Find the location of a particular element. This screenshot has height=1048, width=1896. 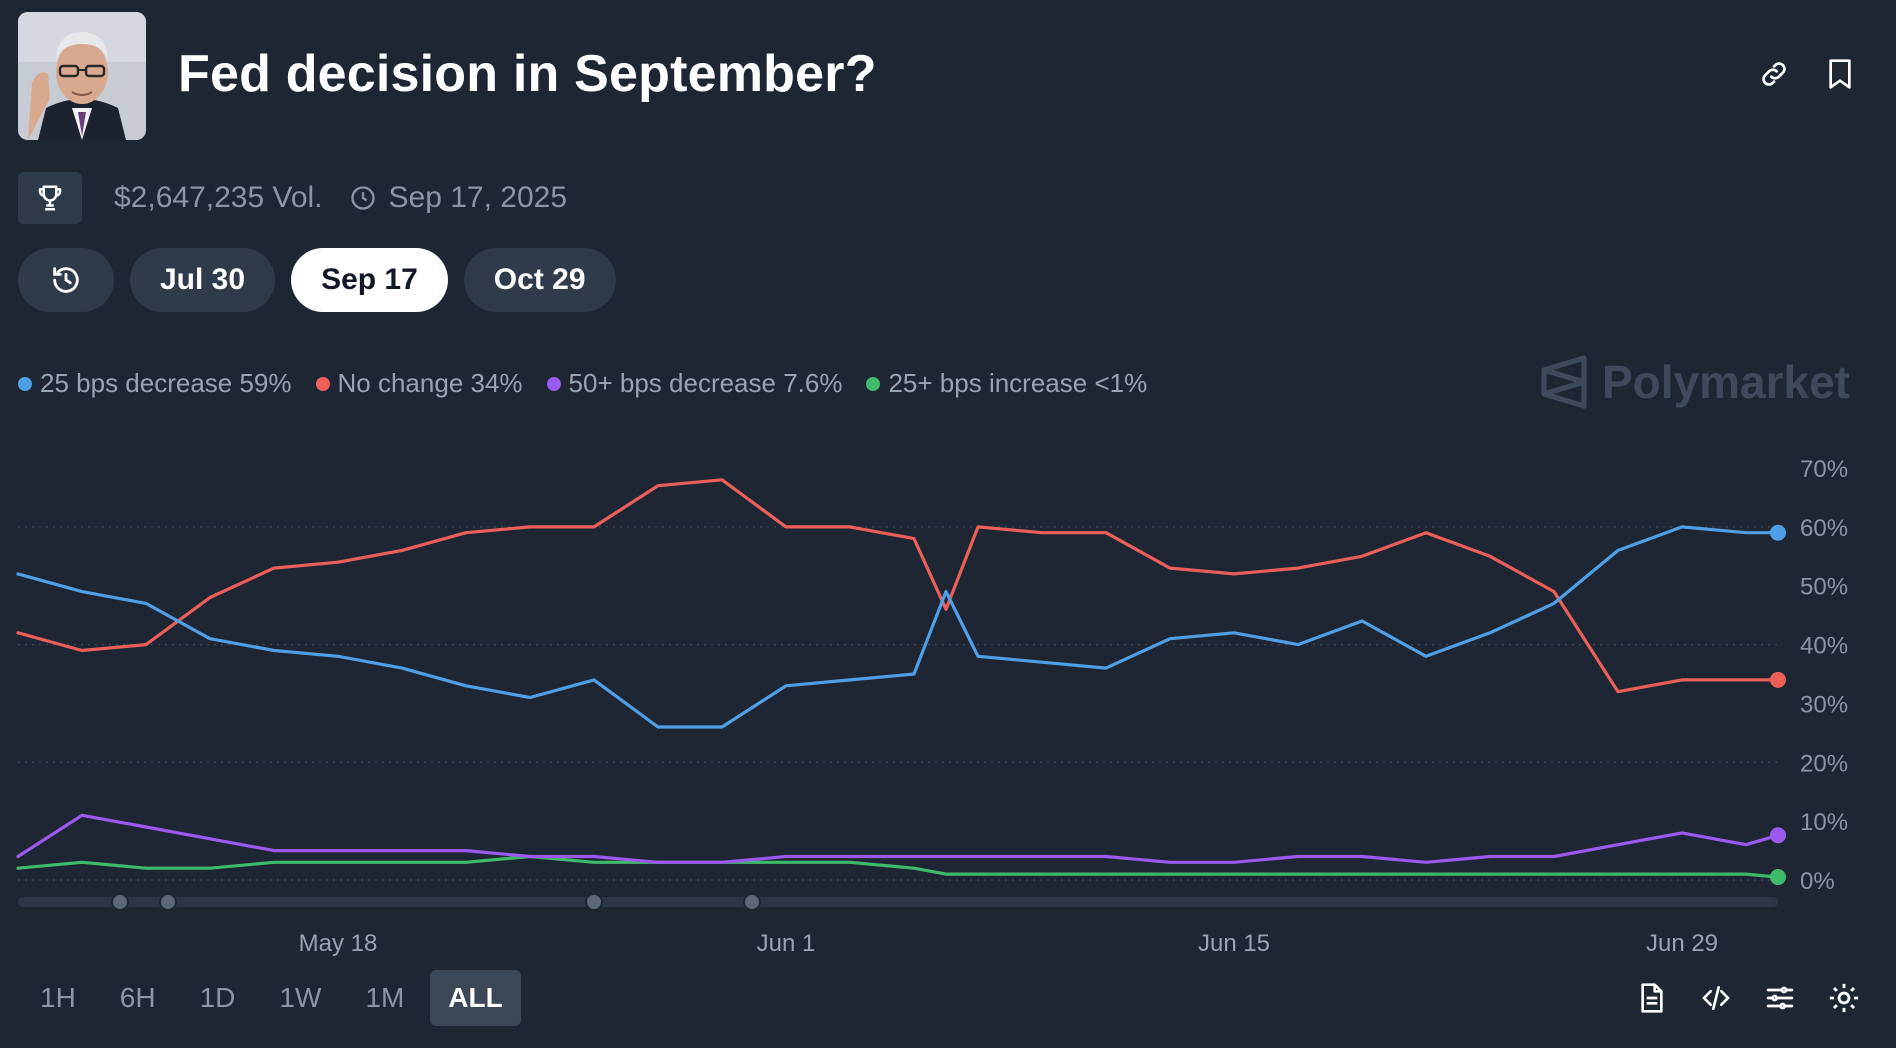

history-icon is located at coordinates (66, 280).